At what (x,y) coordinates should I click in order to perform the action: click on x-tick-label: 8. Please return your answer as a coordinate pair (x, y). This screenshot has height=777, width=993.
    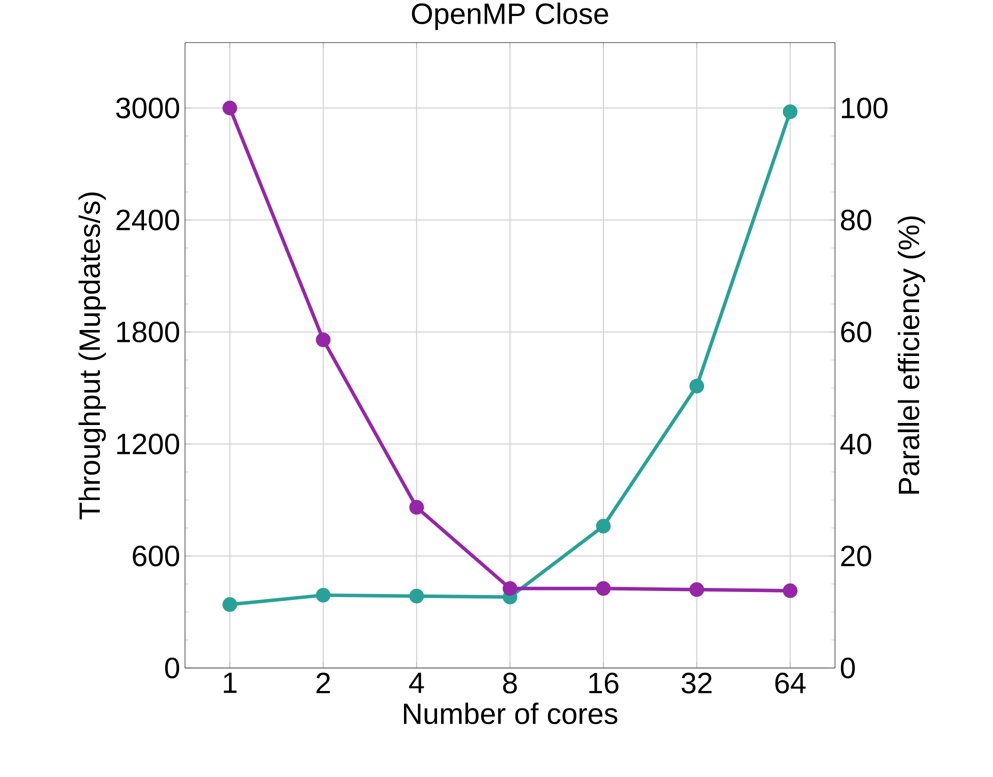
    Looking at the image, I should click on (510, 683).